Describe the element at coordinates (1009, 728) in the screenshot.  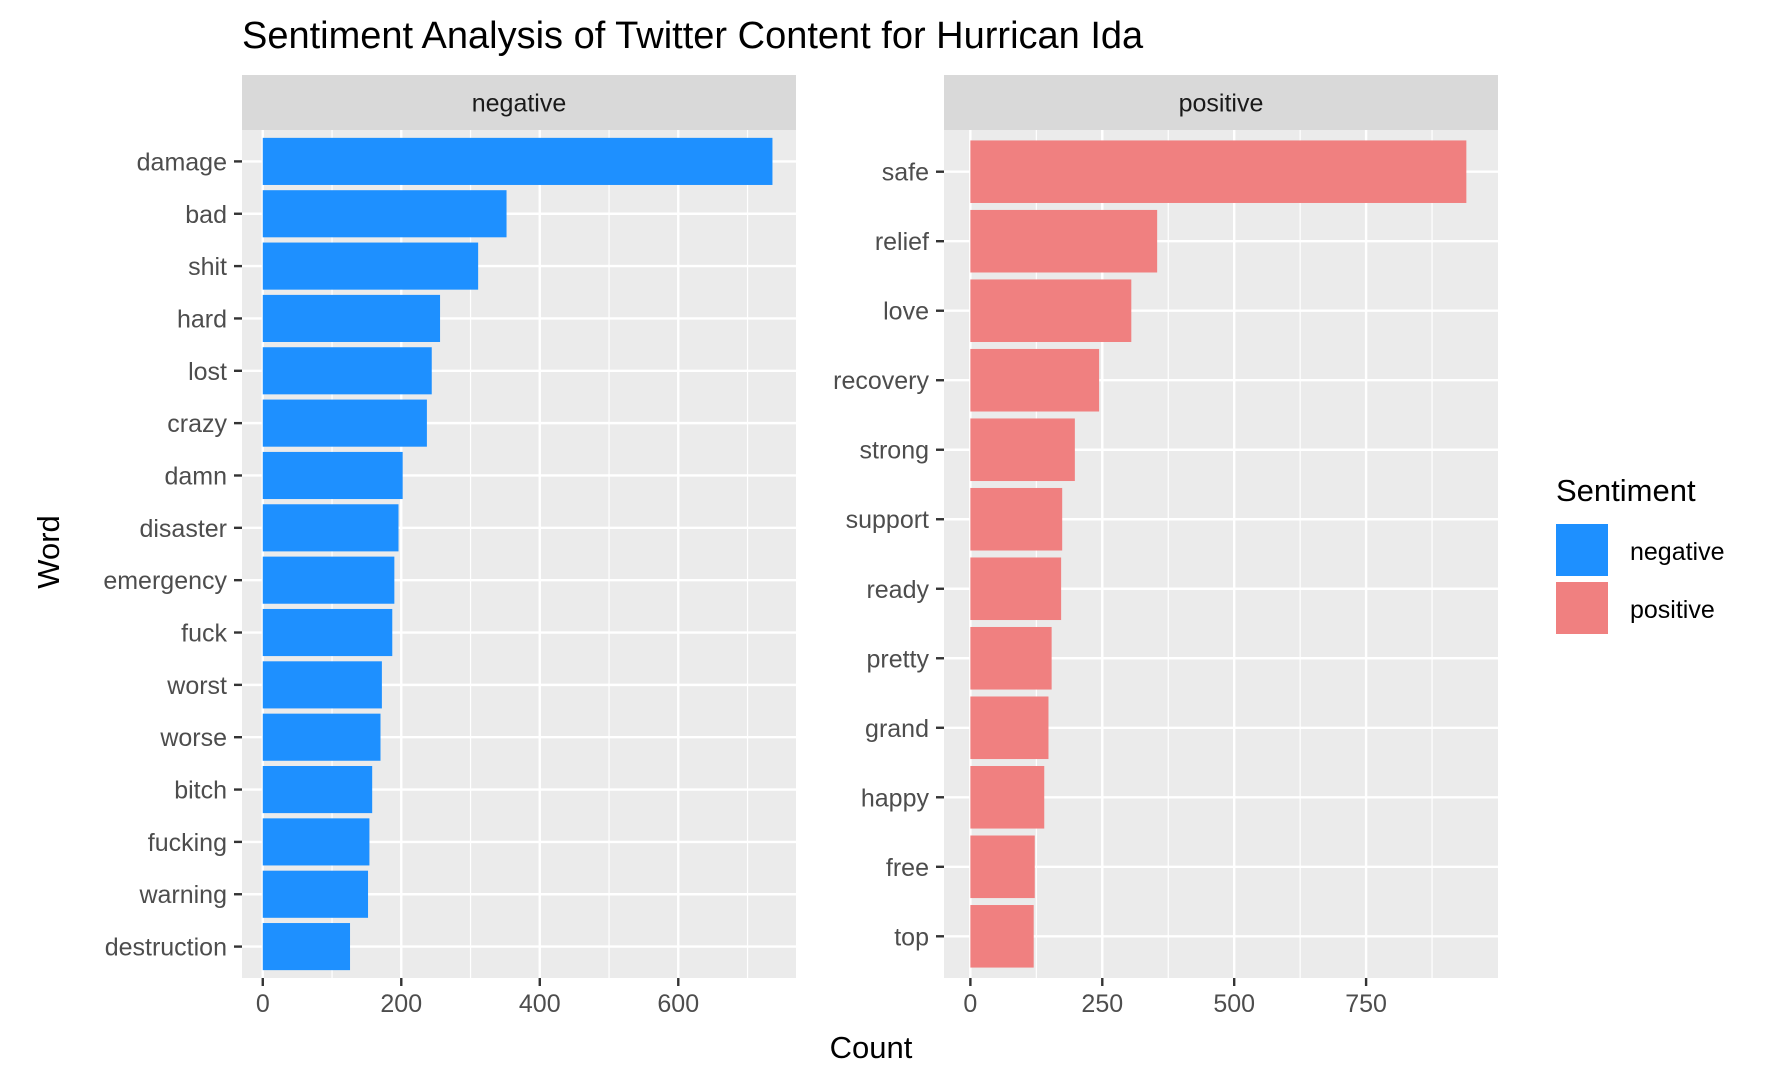
I see `bar-grand` at that location.